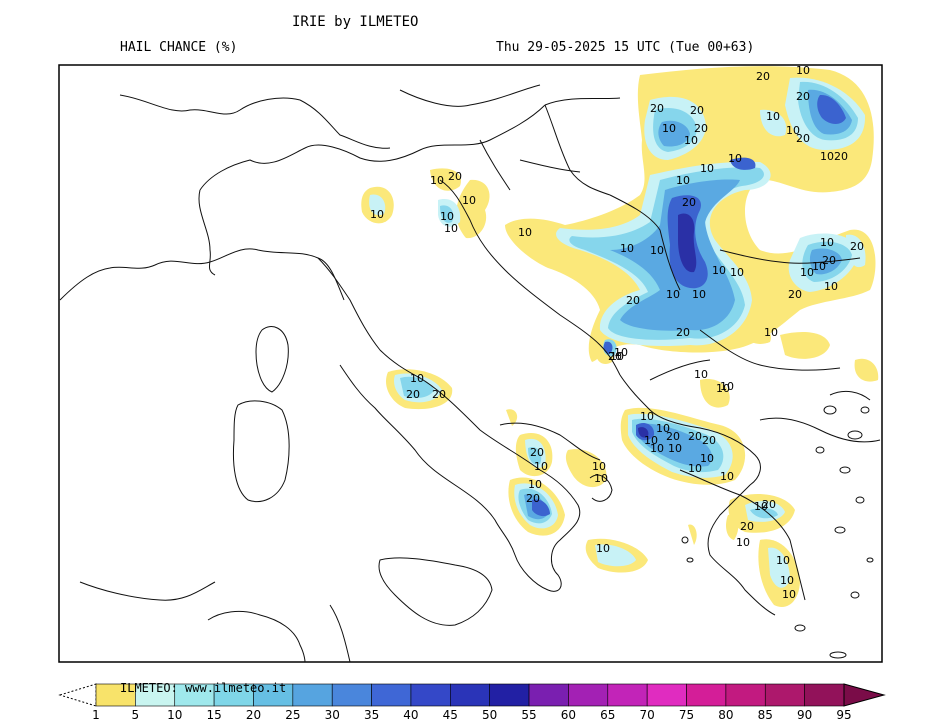 The width and height of the screenshot is (940, 726). Describe the element at coordinates (607, 715) in the screenshot. I see `colorbar-tick-label: 65` at that location.